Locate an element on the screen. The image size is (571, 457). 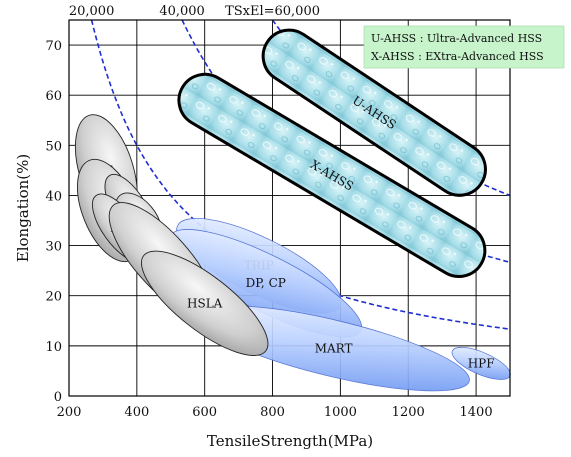
y-tick-50: 50 is located at coordinates (53, 146).